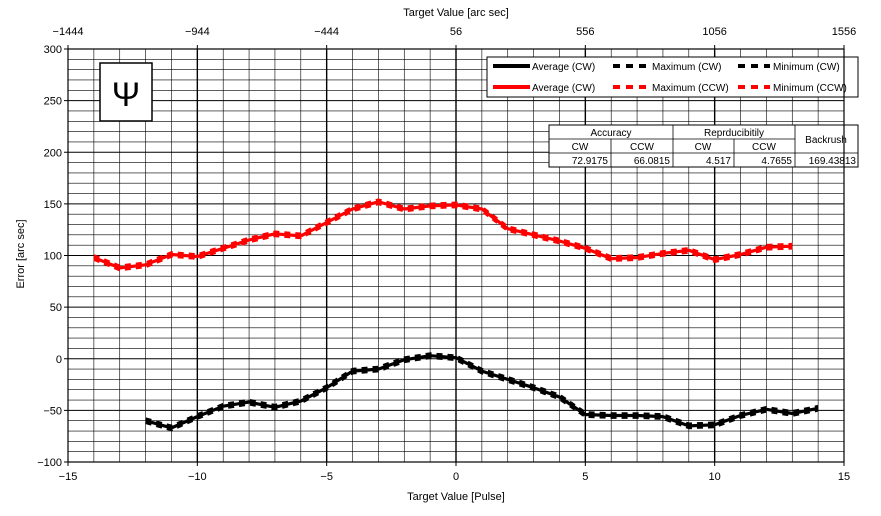 The width and height of the screenshot is (881, 516). I want to click on y-tick-label: 100, so click(53, 257).